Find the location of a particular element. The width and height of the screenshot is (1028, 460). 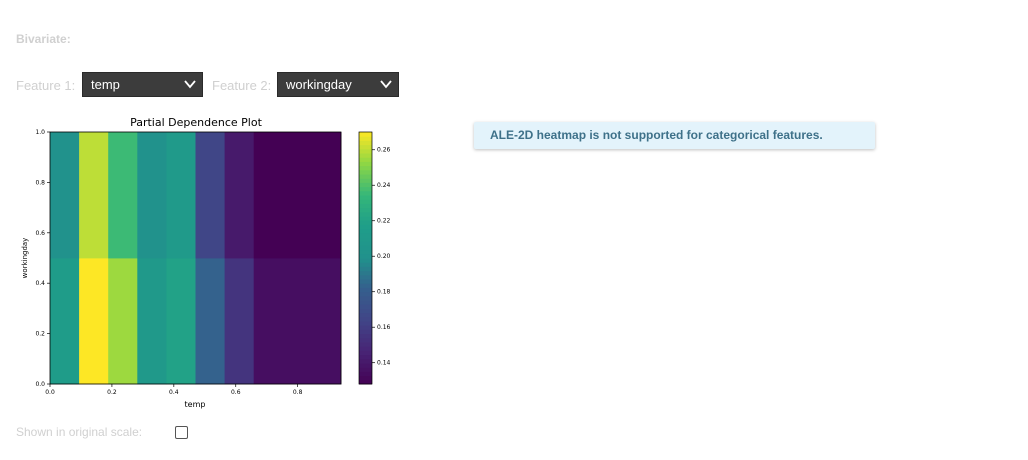

y-tick-label: 0.2 is located at coordinates (40, 334).